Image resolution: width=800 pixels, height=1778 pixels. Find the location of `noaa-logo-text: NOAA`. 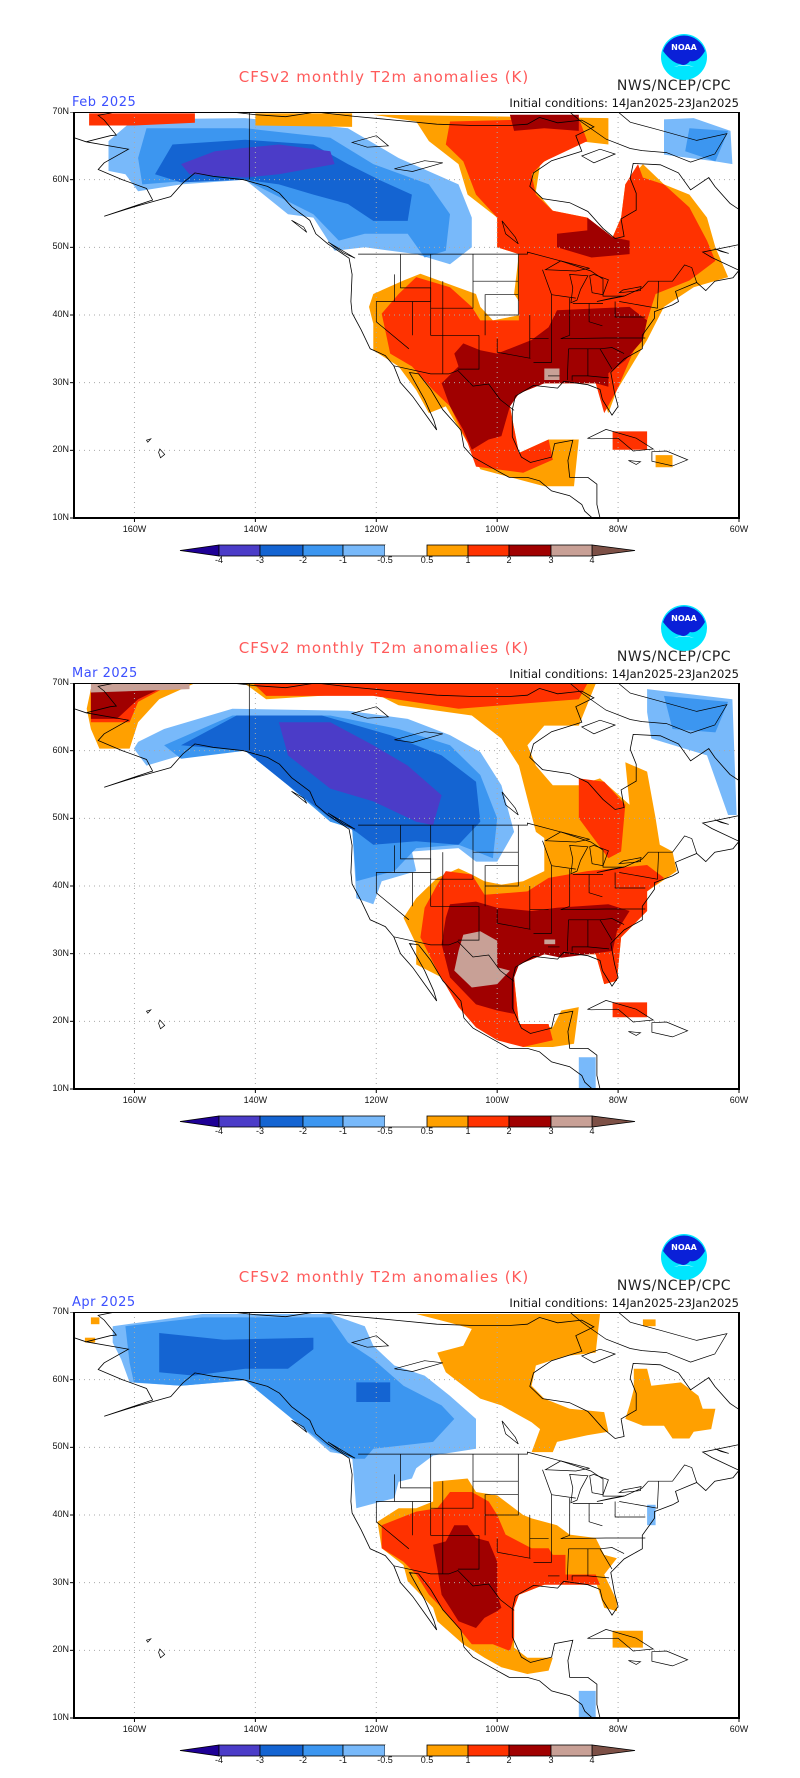

noaa-logo-text: NOAA is located at coordinates (684, 618).